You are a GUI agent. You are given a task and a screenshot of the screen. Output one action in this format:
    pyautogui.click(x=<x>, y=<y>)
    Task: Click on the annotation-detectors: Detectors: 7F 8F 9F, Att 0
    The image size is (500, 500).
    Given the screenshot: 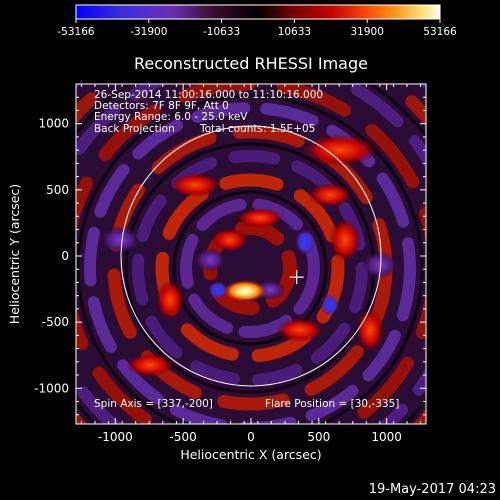 What is the action you would take?
    pyautogui.click(x=161, y=106)
    